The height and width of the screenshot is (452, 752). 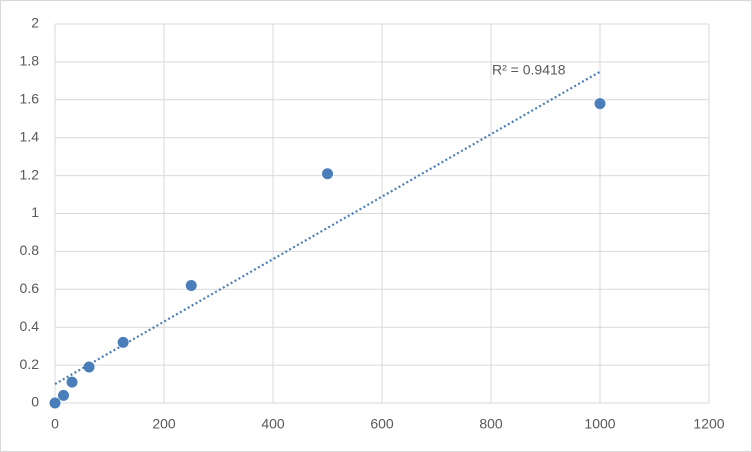 I want to click on y-tick-label: 0.8, so click(x=30, y=250).